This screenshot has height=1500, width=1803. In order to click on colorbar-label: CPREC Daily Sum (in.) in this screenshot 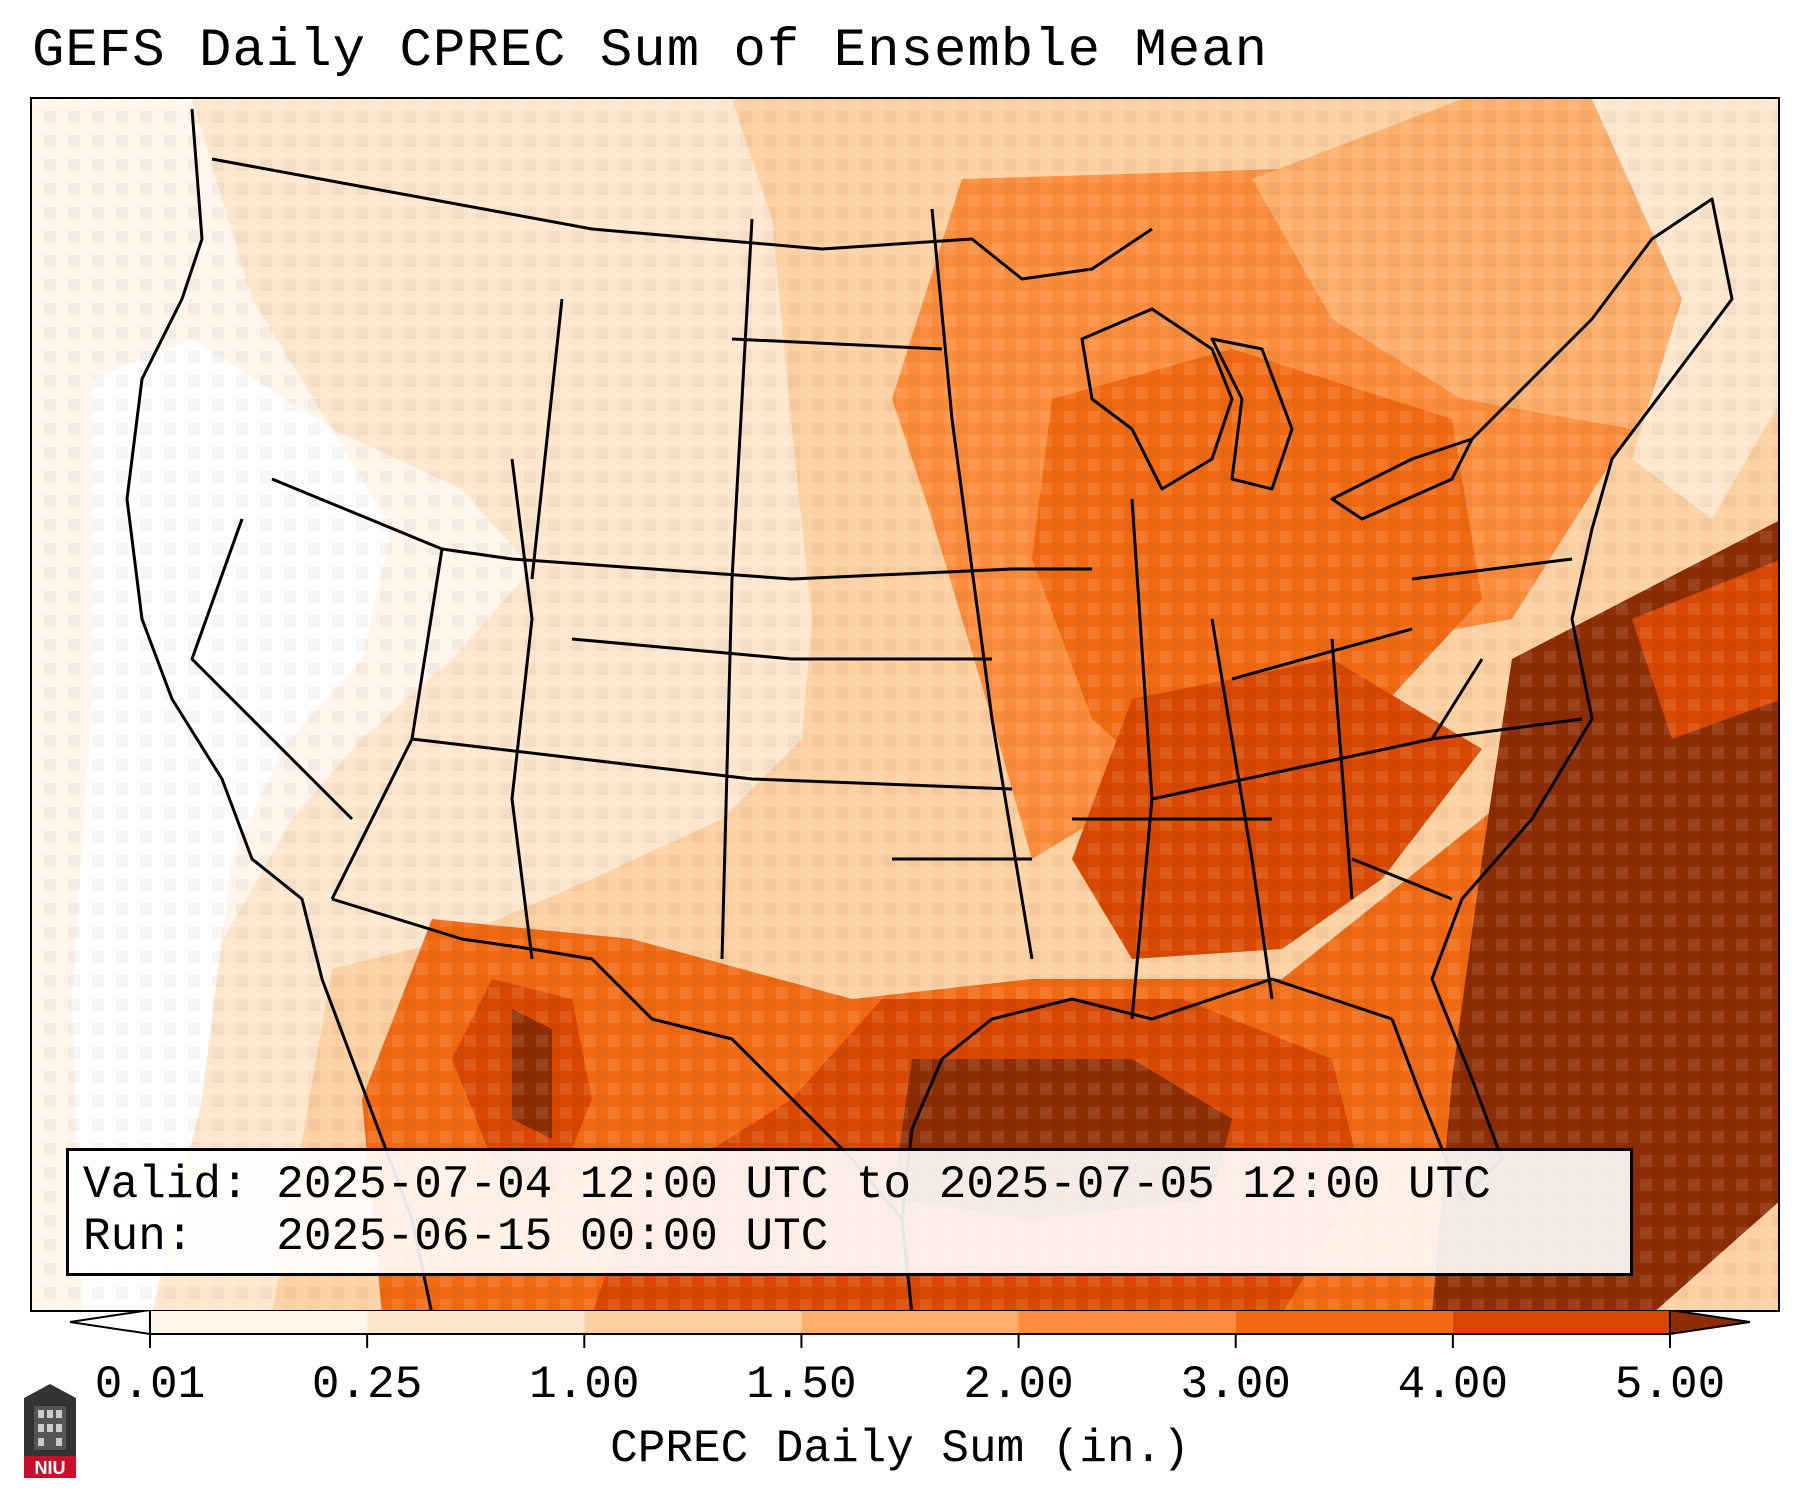, I will do `click(900, 1449)`.